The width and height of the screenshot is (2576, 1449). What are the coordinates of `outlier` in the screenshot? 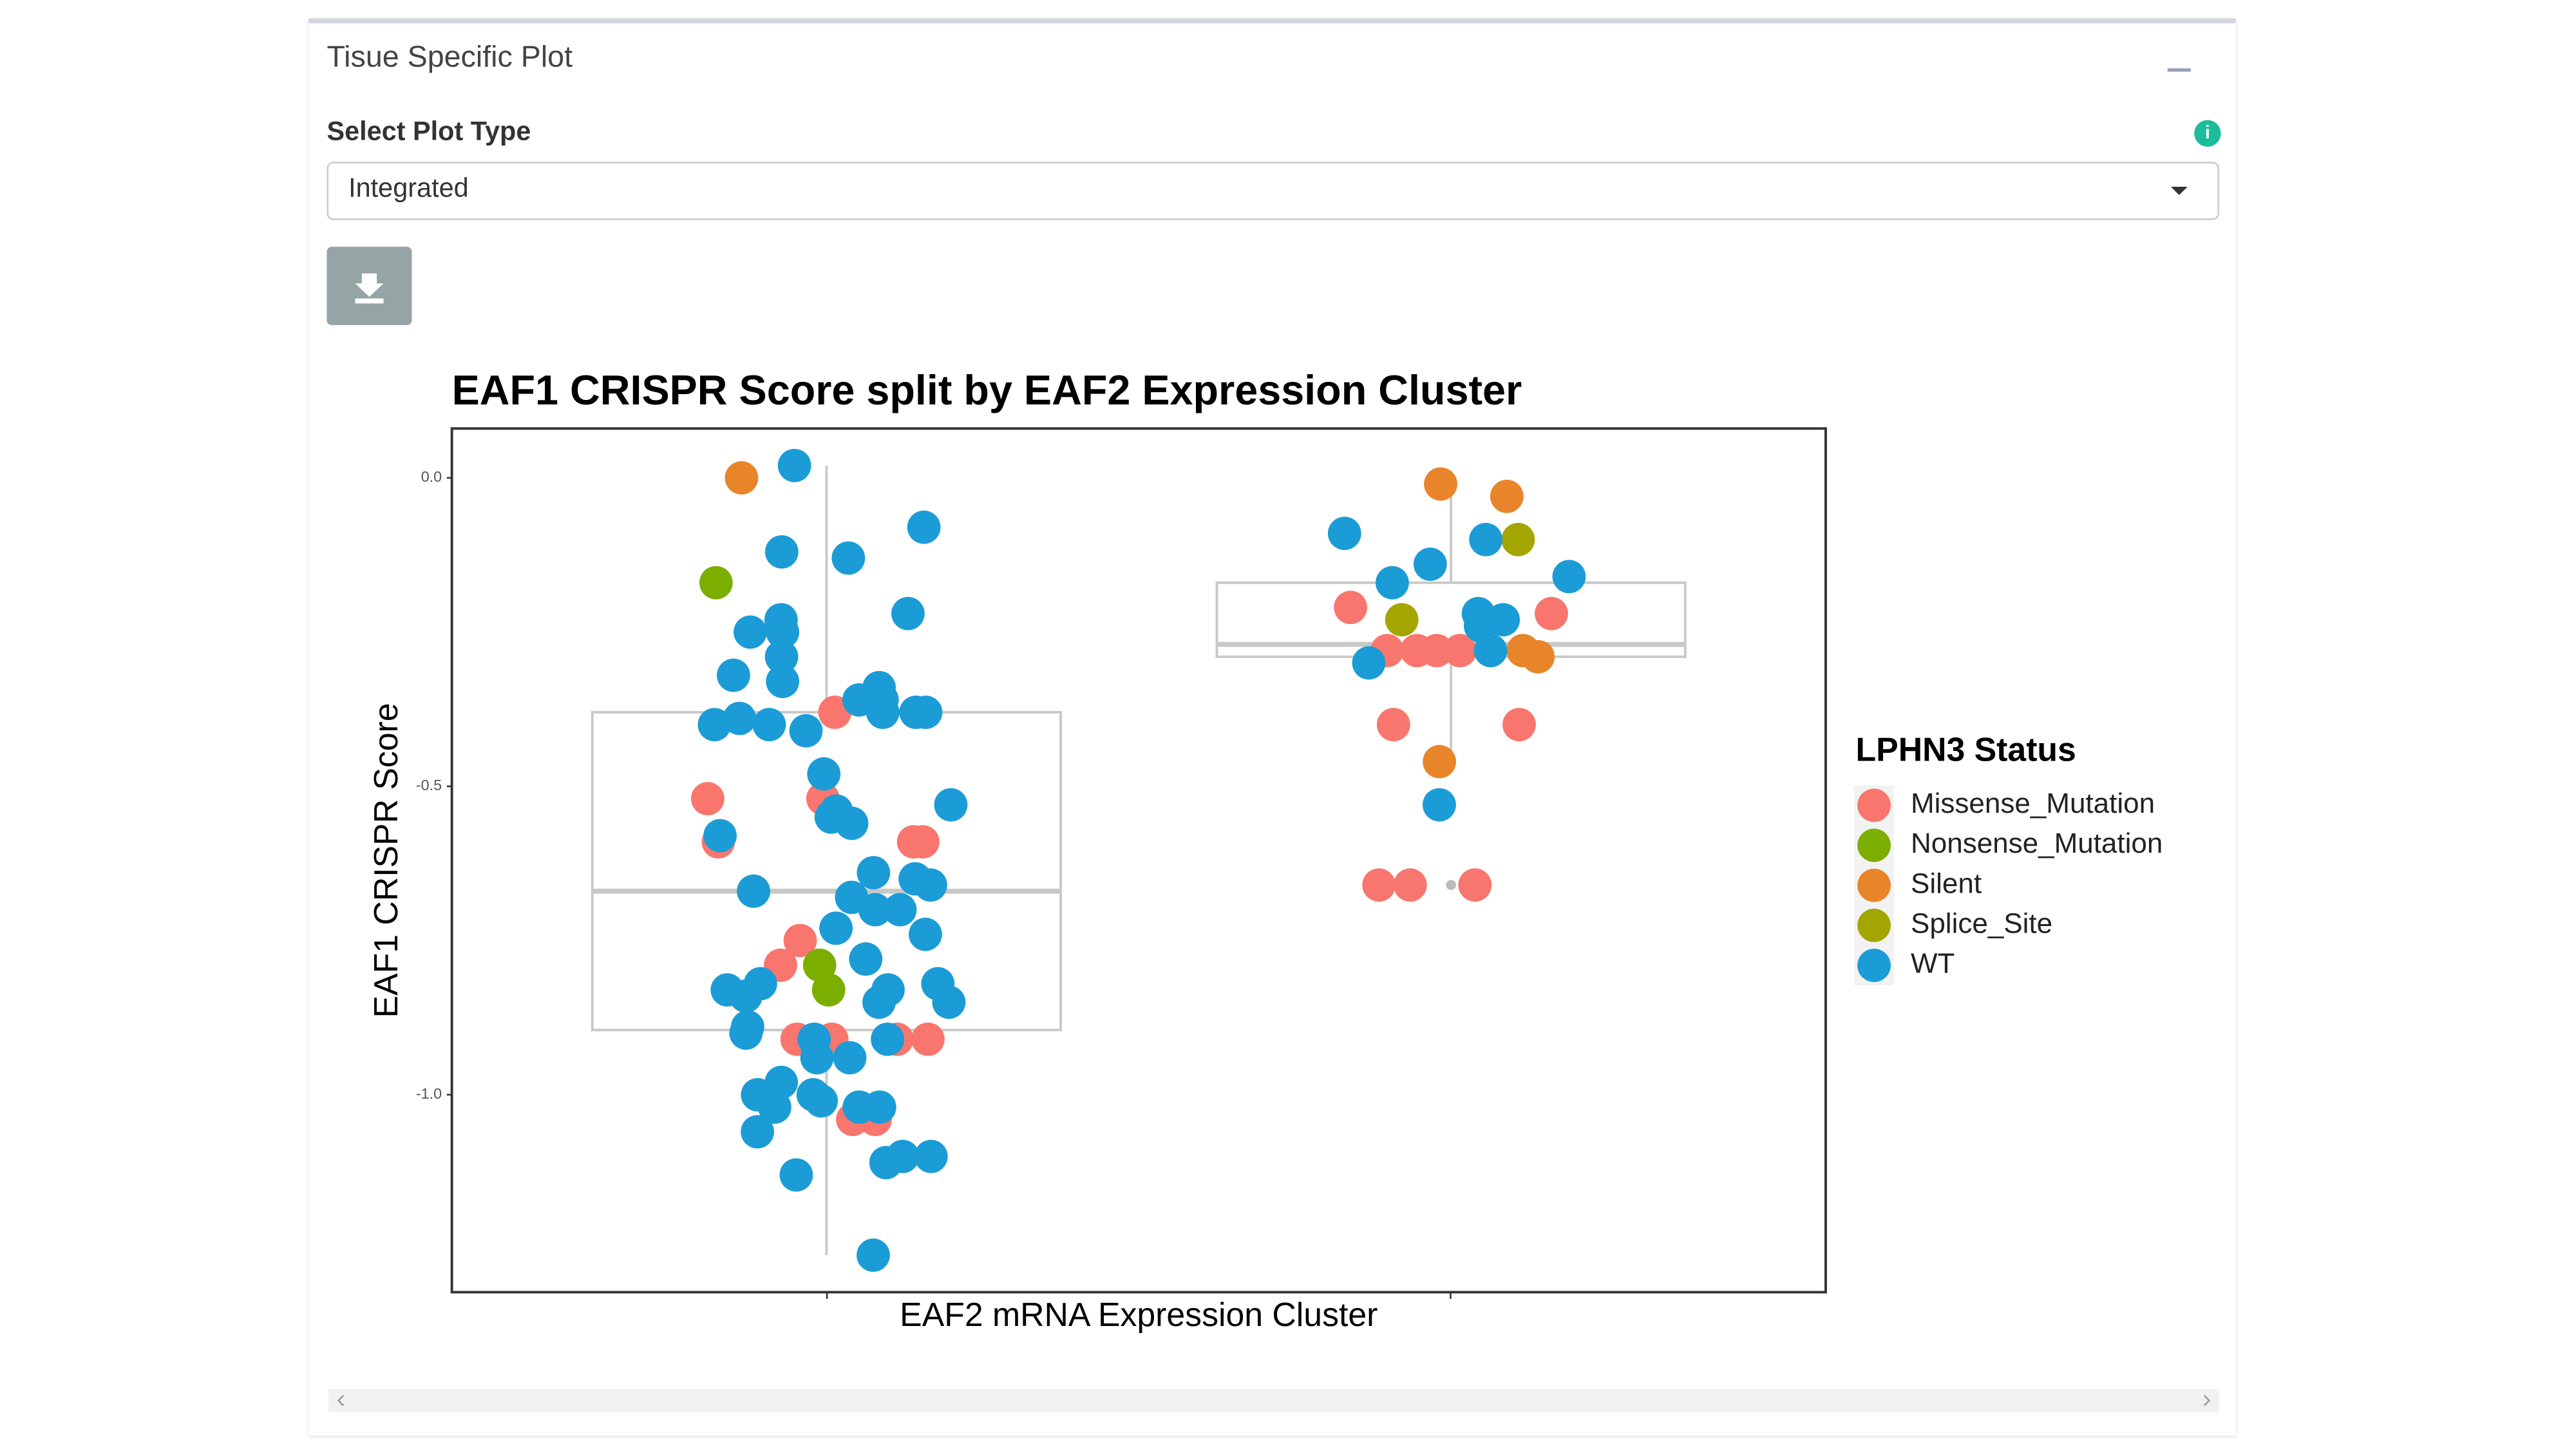 It's located at (1451, 885).